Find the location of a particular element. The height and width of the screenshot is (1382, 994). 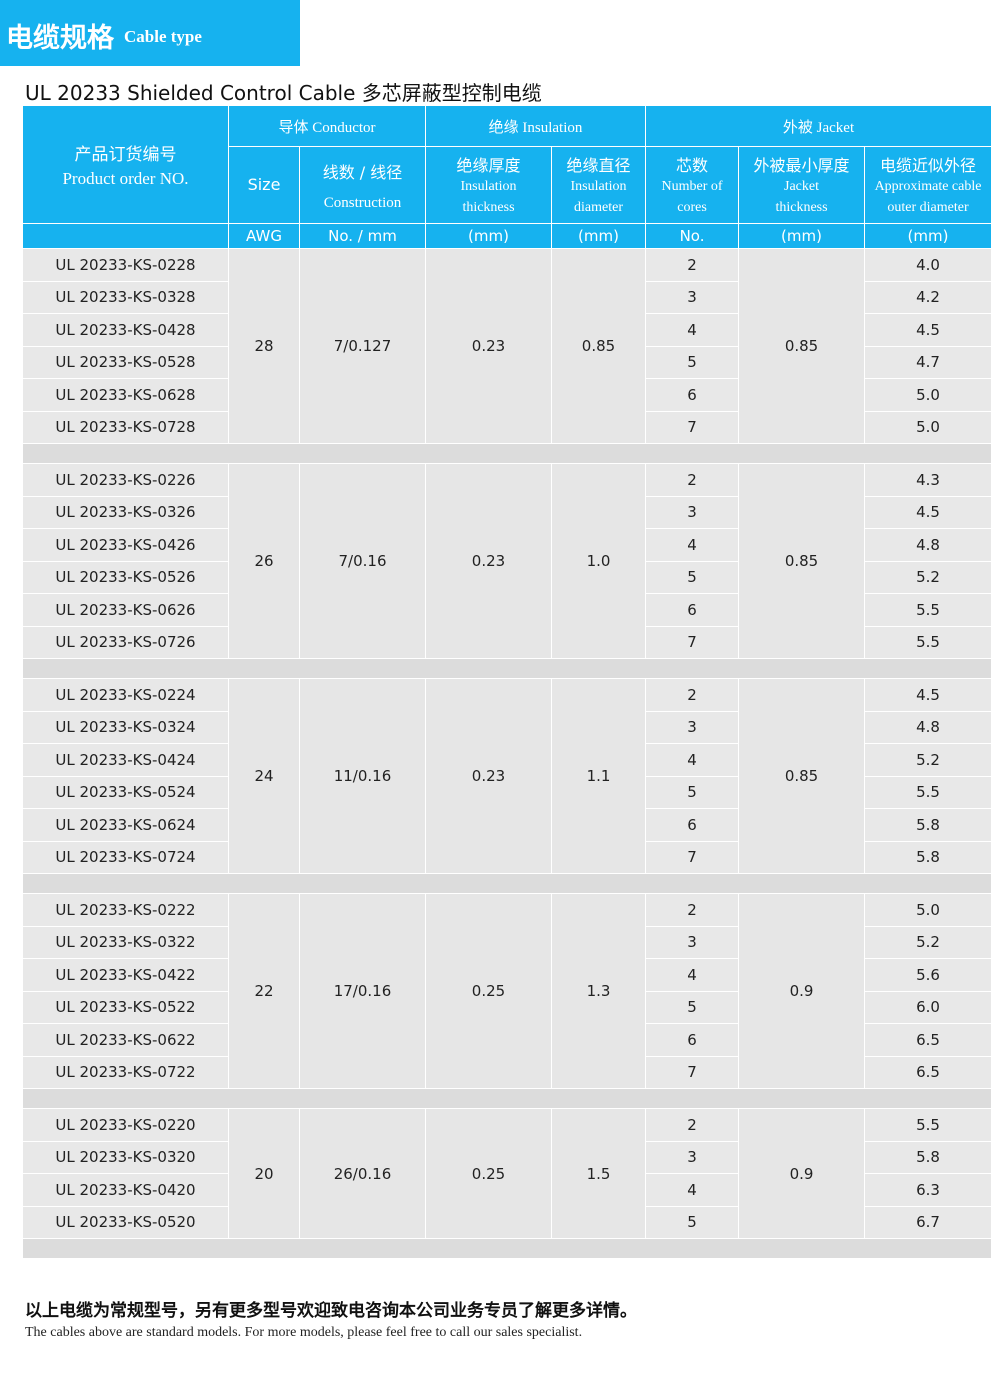

unit-size: AWG is located at coordinates (264, 236).